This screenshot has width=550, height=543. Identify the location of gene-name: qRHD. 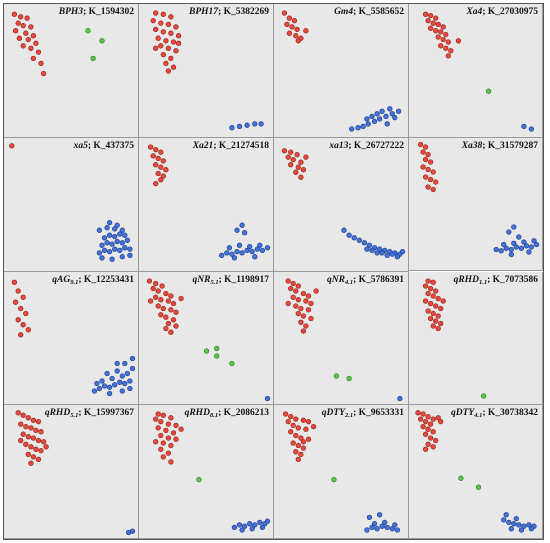
(197, 413).